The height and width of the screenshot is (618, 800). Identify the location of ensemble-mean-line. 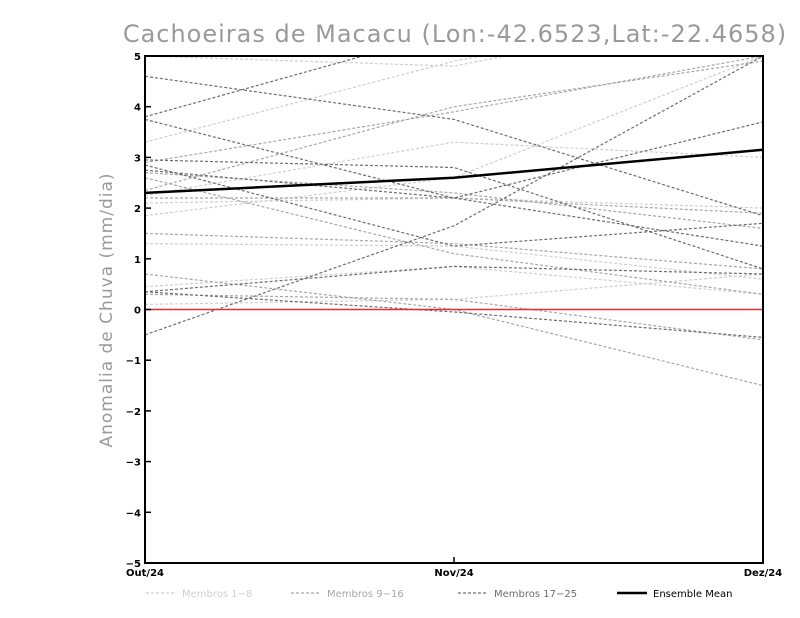
(454, 171).